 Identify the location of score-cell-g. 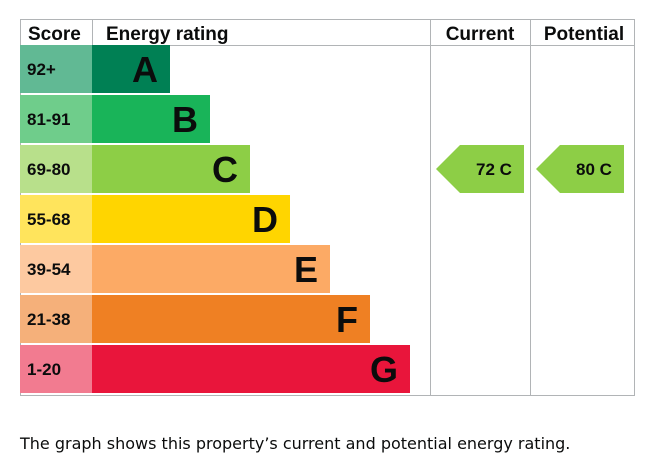
(56, 369).